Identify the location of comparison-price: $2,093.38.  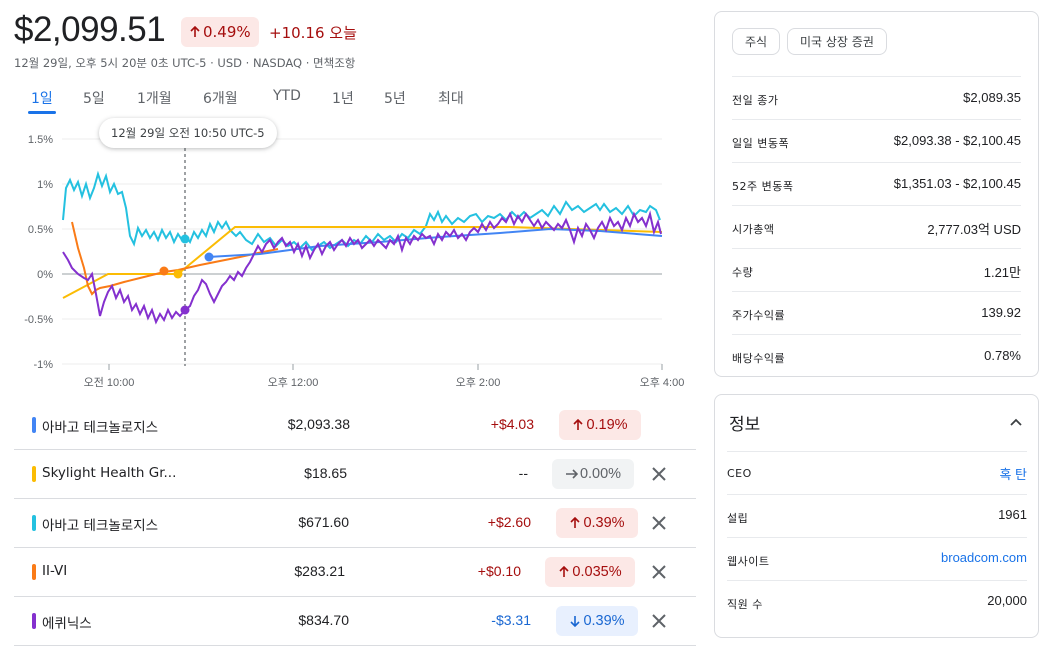
(318, 424).